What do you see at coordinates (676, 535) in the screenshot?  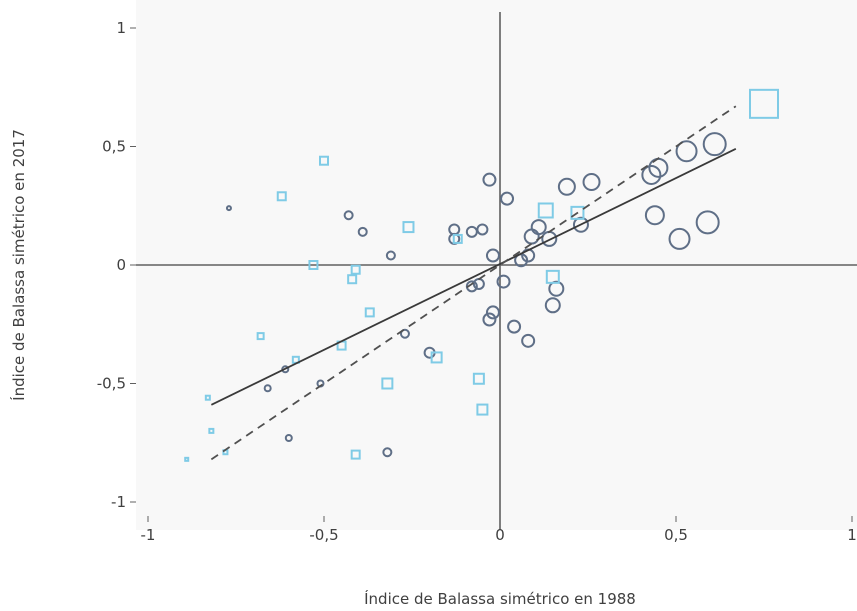 I see `x-tick-label: 0,5` at bounding box center [676, 535].